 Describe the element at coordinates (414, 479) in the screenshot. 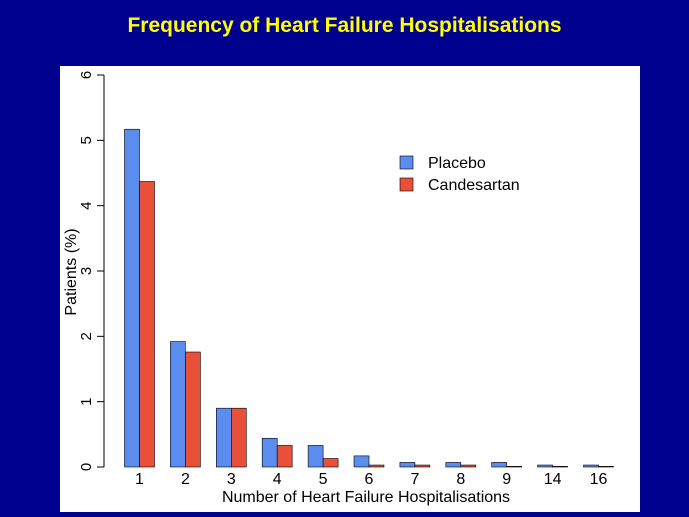

I see `x-tick-label: 7` at that location.